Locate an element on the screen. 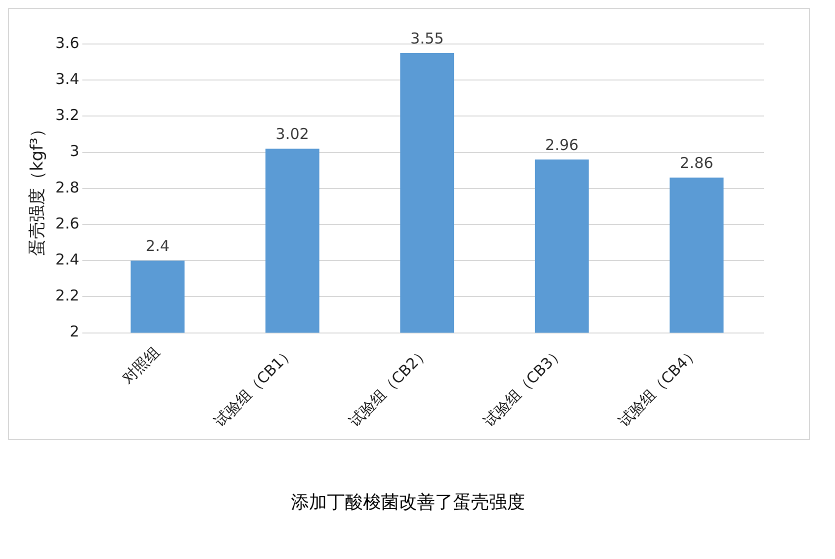 Image resolution: width=835 pixels, height=559 pixels. y-axis-title: 蛋壳强度（kgf³） is located at coordinates (38, 188).